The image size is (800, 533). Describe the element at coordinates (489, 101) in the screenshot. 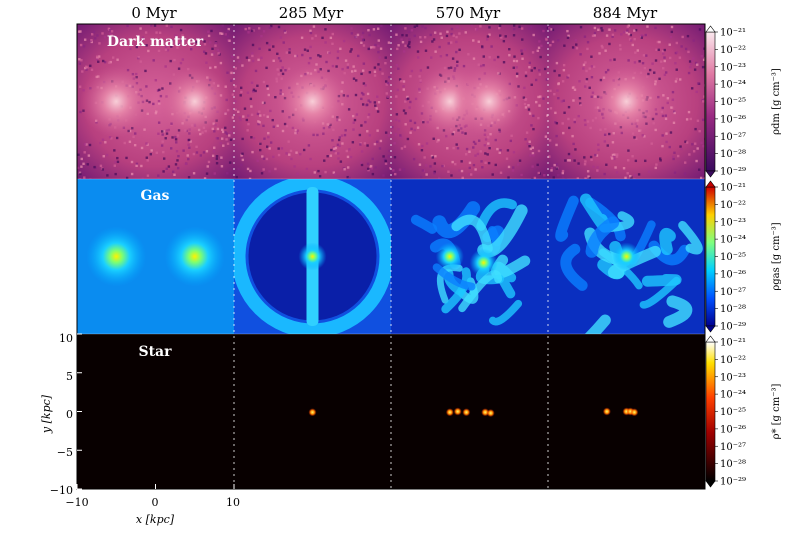

I see `dm-density-peak` at that location.